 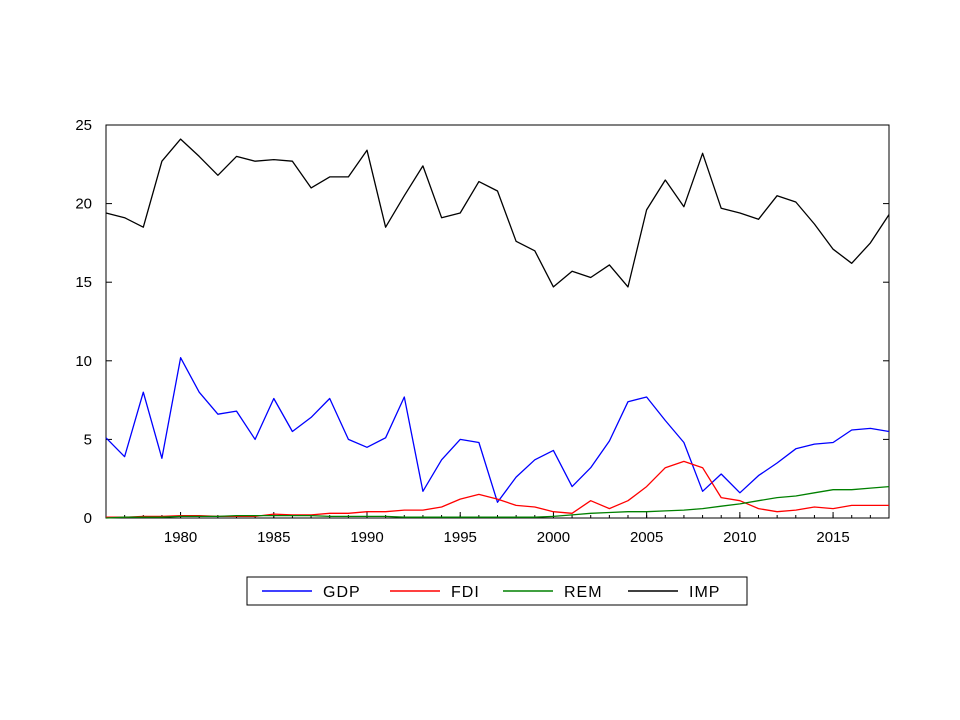 I want to click on y-tick-label: 5, so click(x=88, y=439).